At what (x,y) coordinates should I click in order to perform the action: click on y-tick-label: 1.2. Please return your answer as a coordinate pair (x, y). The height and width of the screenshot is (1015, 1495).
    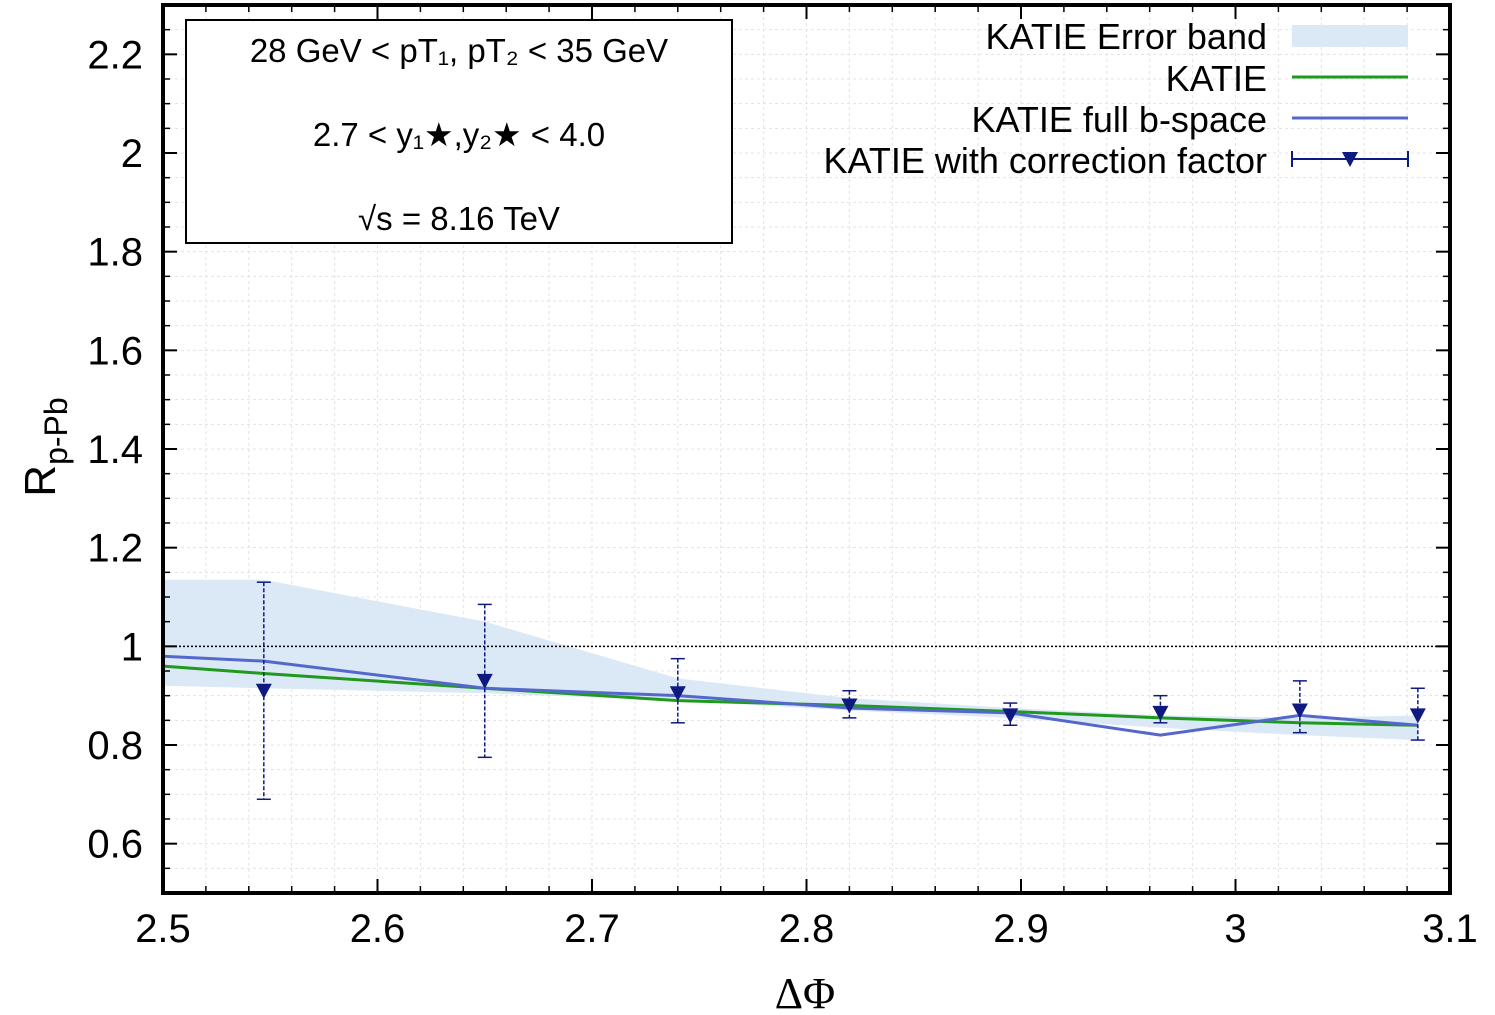
    Looking at the image, I should click on (115, 549).